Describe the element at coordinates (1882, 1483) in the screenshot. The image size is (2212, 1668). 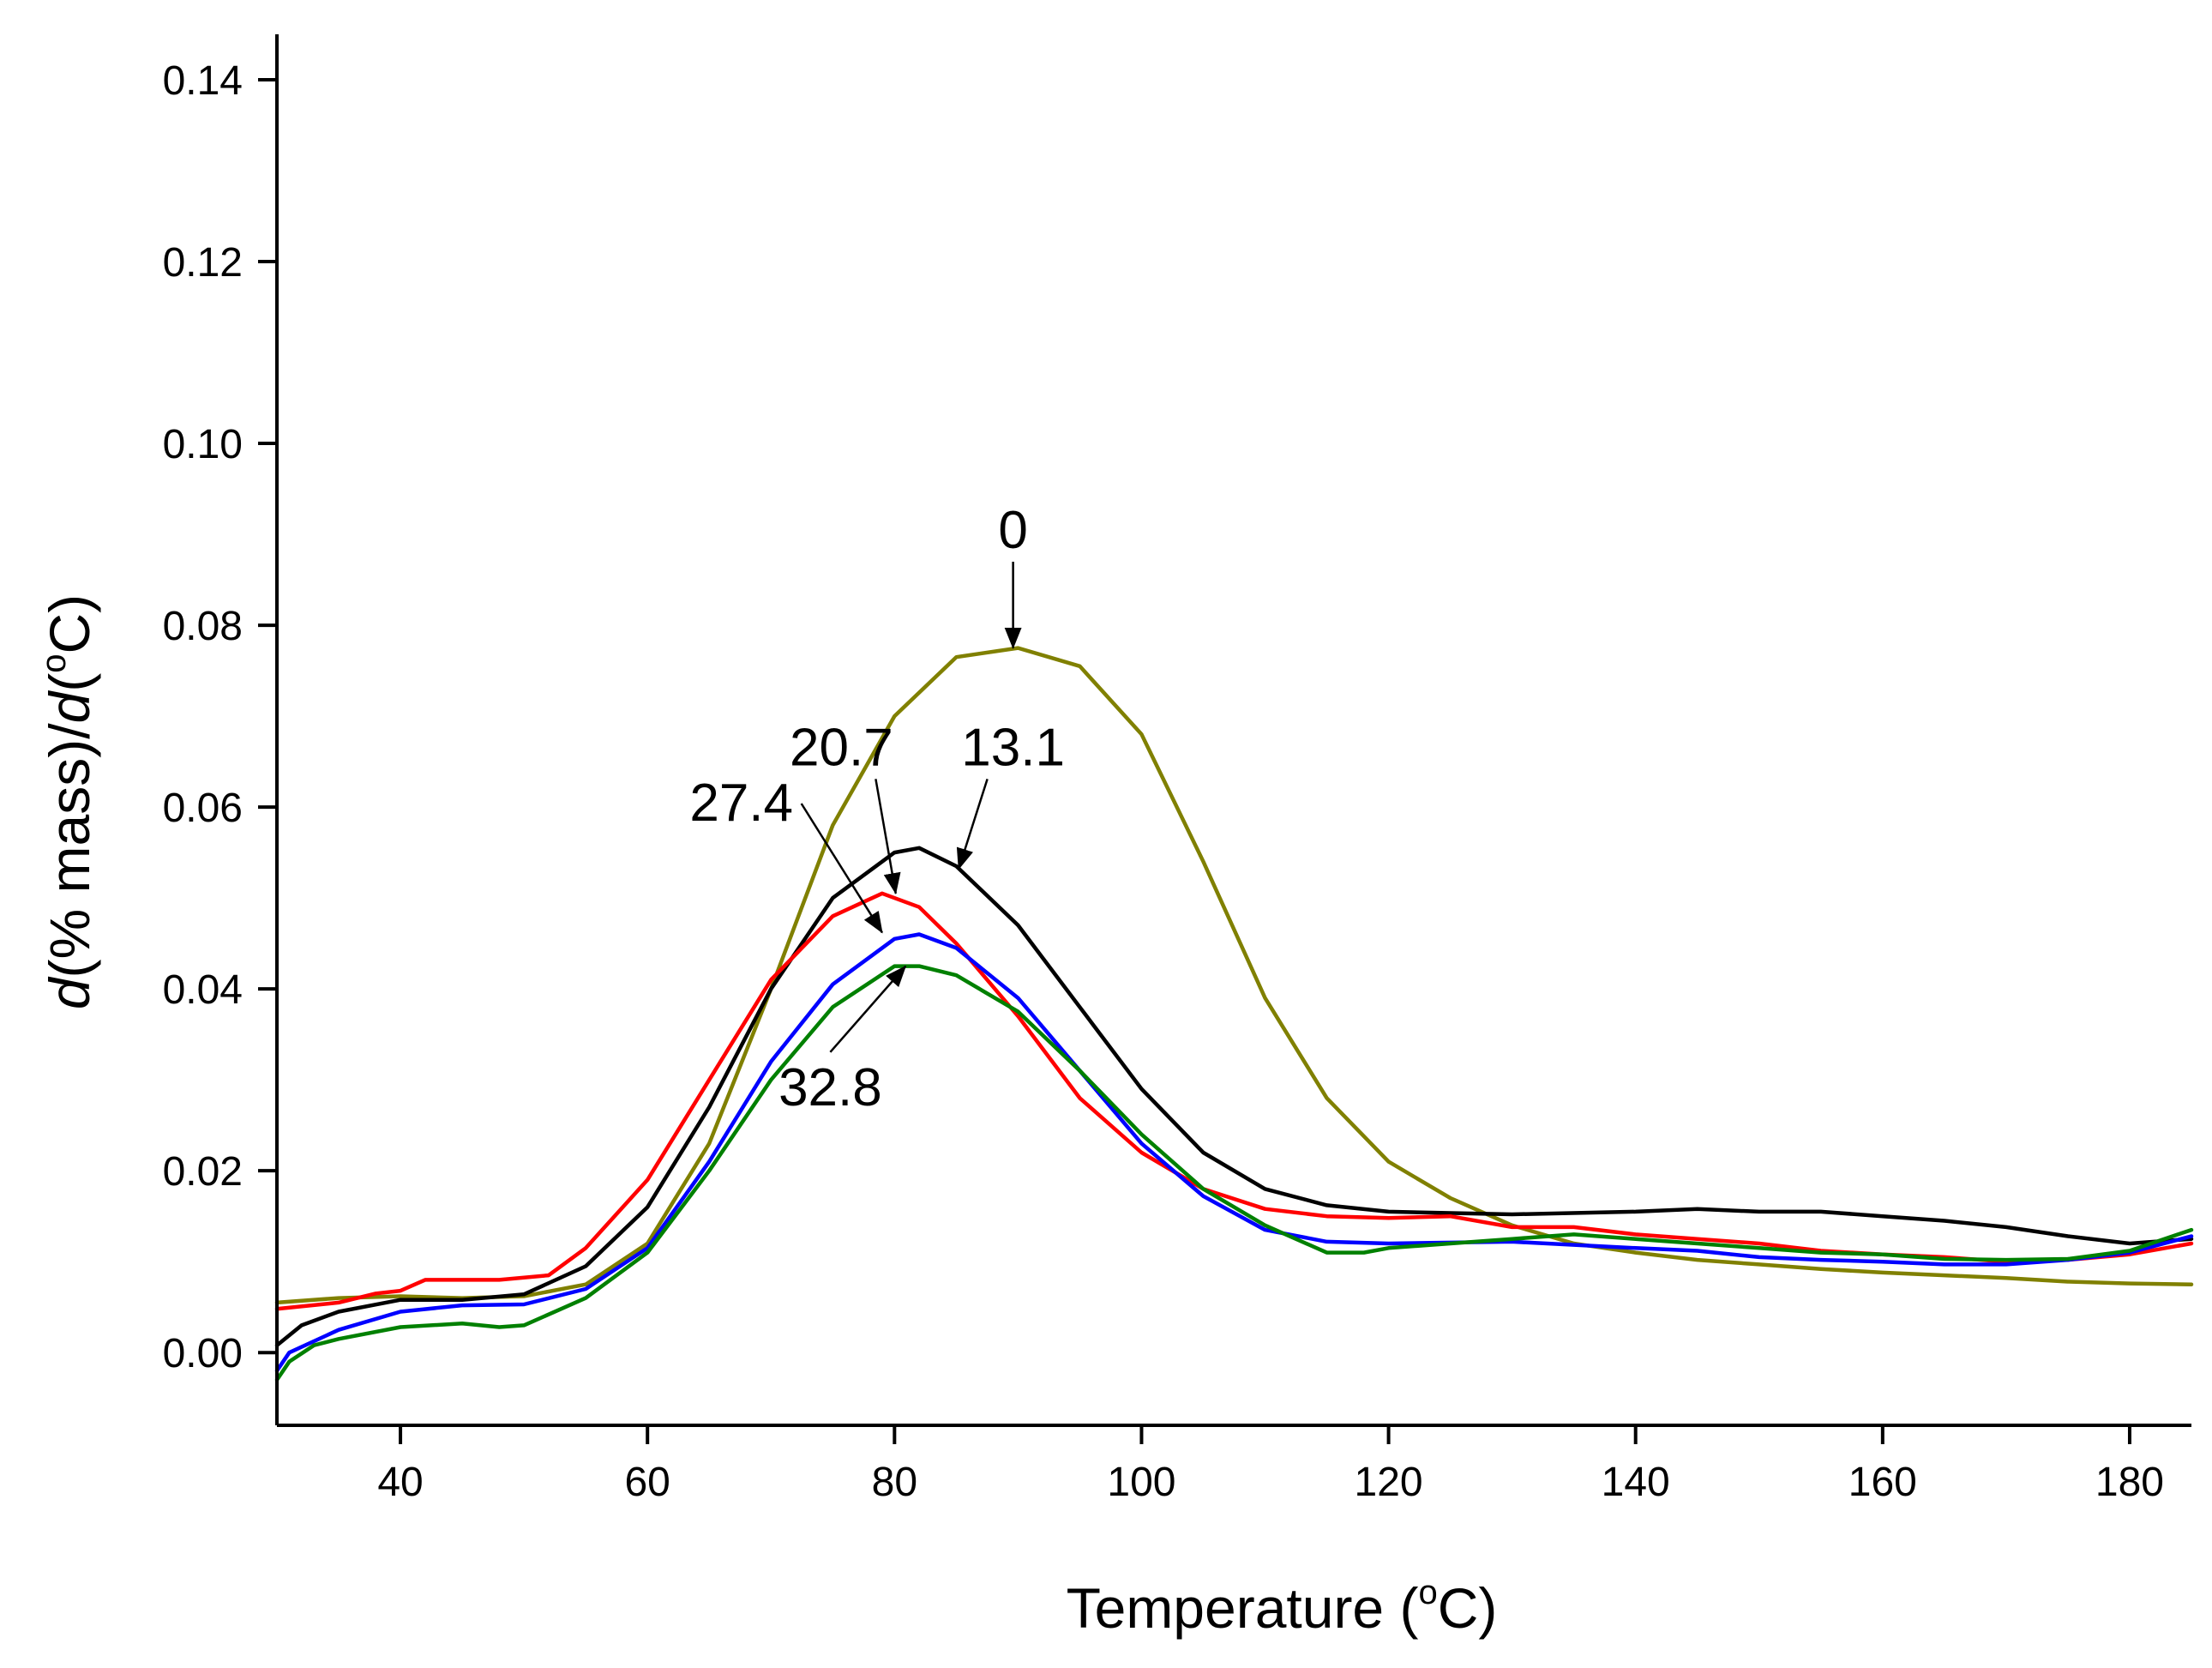
I see `x-tick-label: 160` at that location.